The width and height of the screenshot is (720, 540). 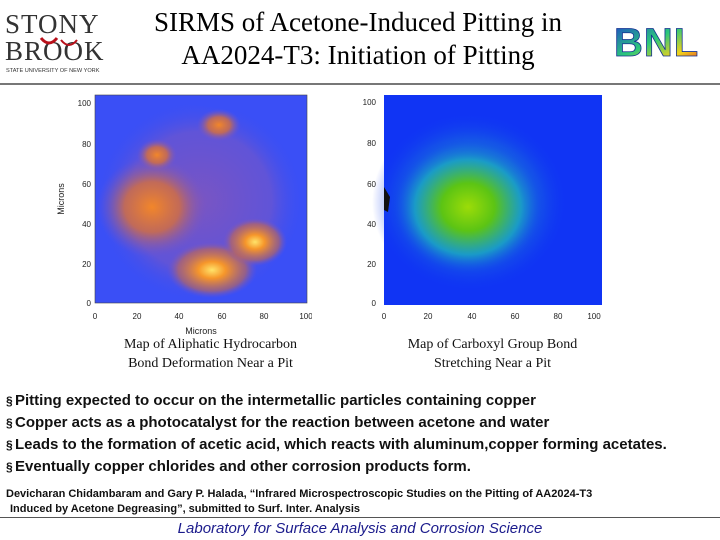 I want to click on map-right-x-tick: 20, so click(x=428, y=316).